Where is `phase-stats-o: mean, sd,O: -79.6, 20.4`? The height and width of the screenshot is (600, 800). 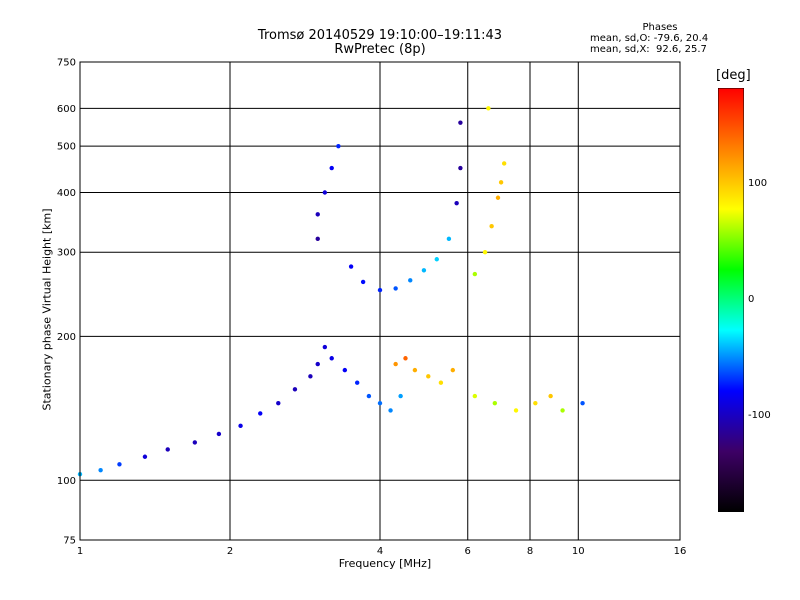
phase-stats-o: mean, sd,O: -79.6, 20.4 is located at coordinates (649, 38).